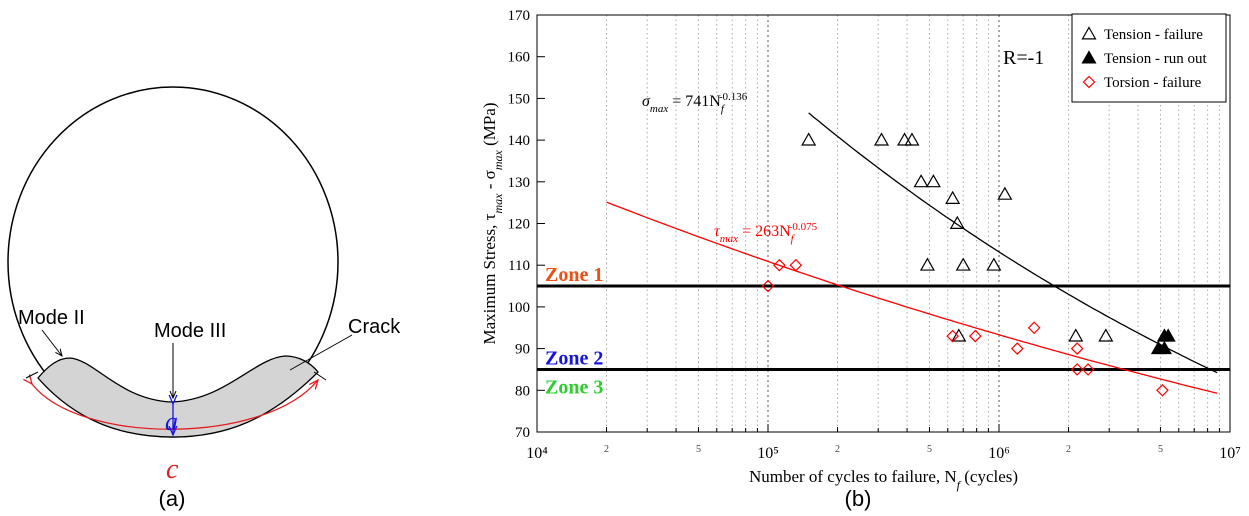  What do you see at coordinates (989, 476) in the screenshot?
I see `axis-label-part: (cycles)` at bounding box center [989, 476].